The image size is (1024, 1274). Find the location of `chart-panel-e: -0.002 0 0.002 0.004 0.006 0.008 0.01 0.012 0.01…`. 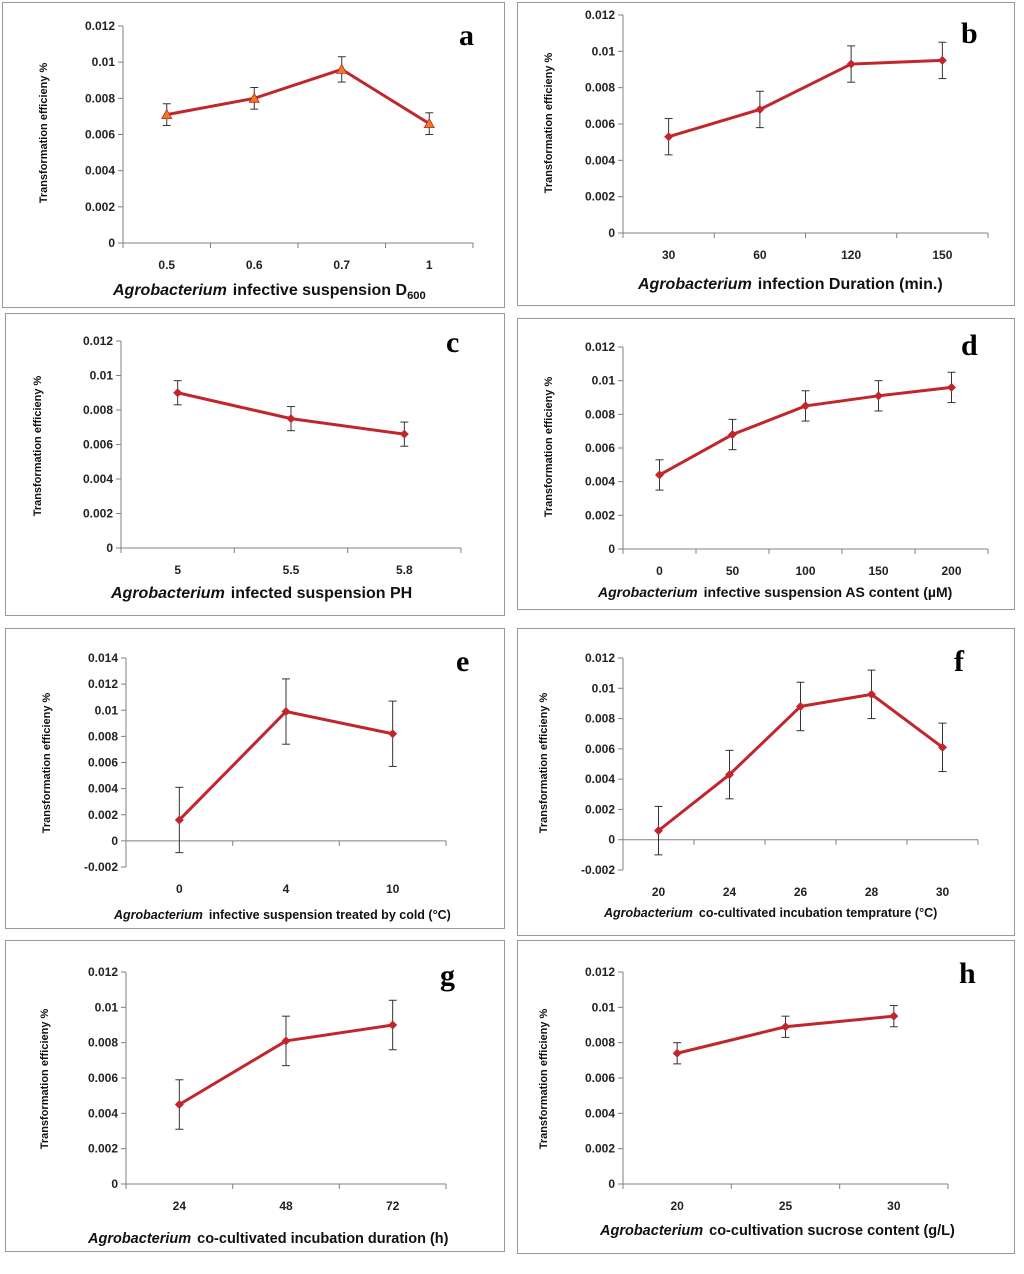

chart-panel-e: -0.002 0 0.002 0.004 0.006 0.008 0.01 0.012 0.01… is located at coordinates (255, 778).